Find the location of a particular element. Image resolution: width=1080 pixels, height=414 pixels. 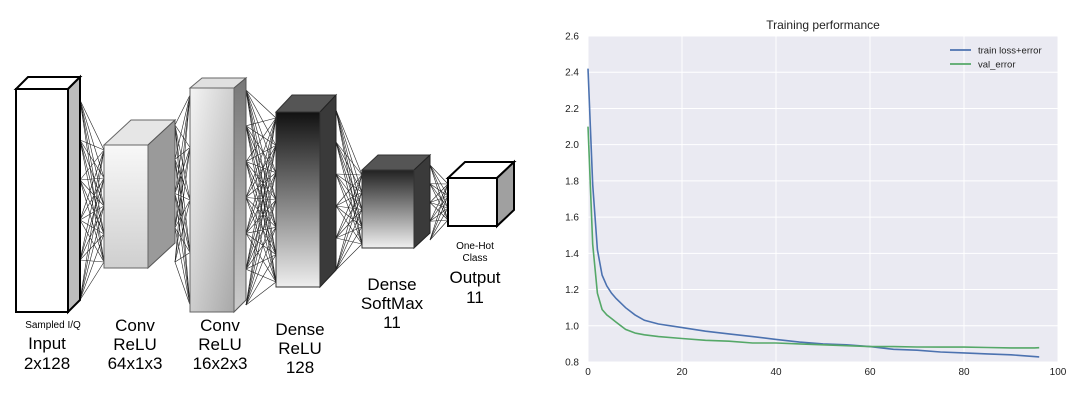

y-tick-label: 2.6 is located at coordinates (572, 37).